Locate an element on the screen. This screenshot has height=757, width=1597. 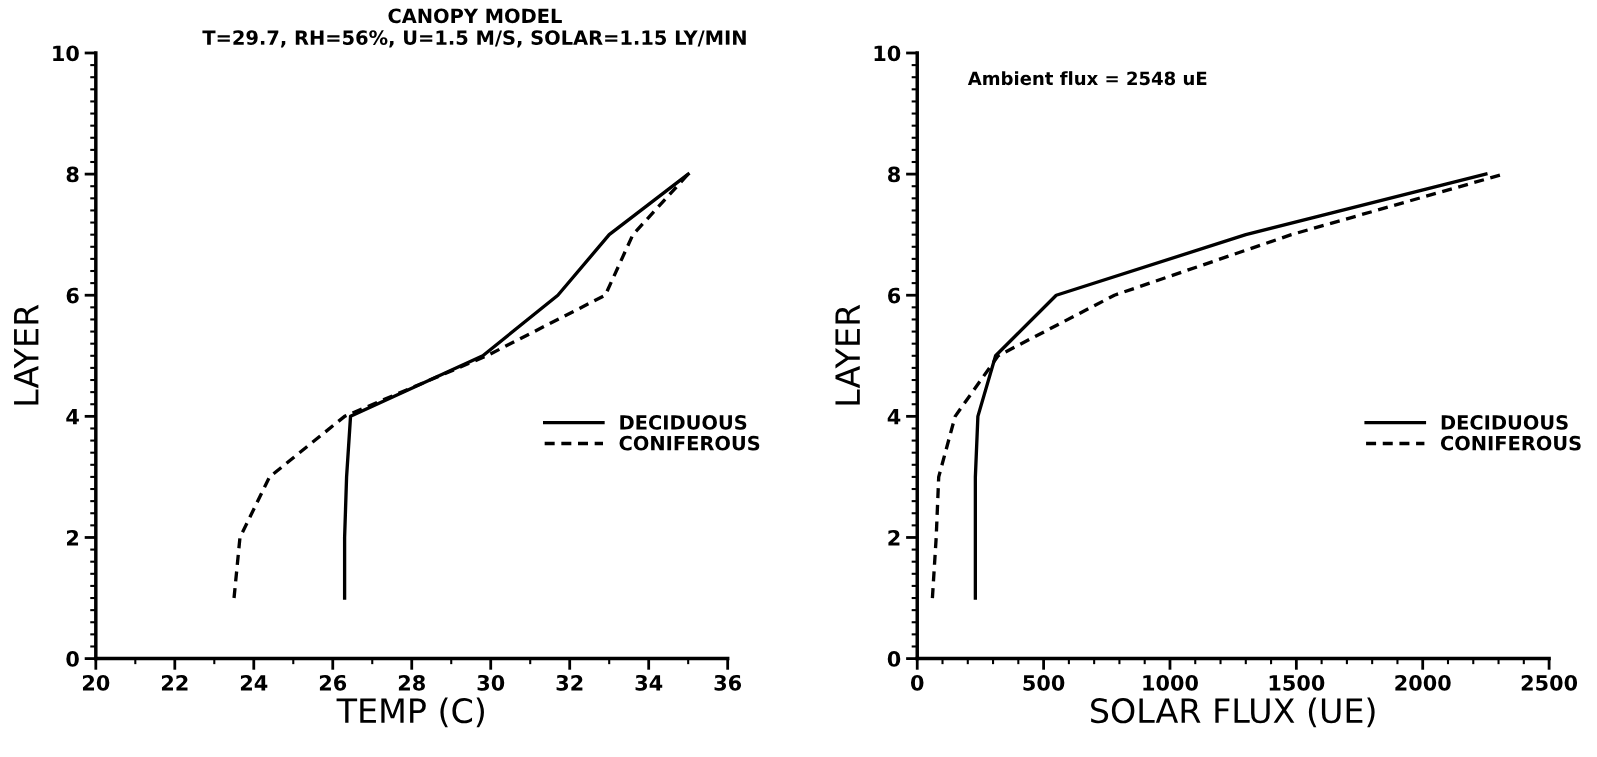
x-tick-label: 26 is located at coordinates (333, 682).